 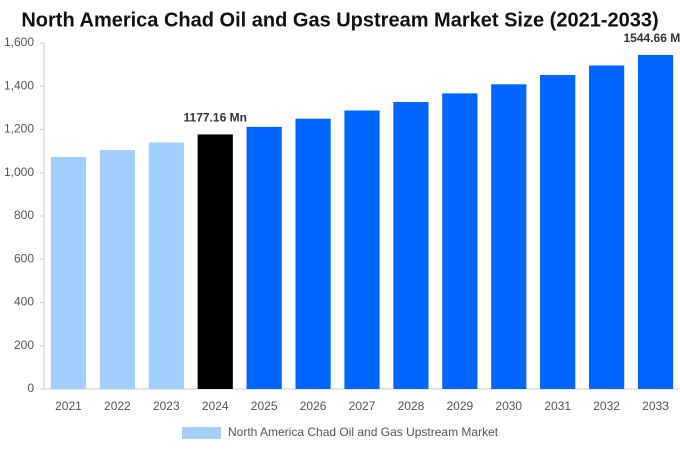 I want to click on x-tick-label: 2022, so click(x=117, y=406).